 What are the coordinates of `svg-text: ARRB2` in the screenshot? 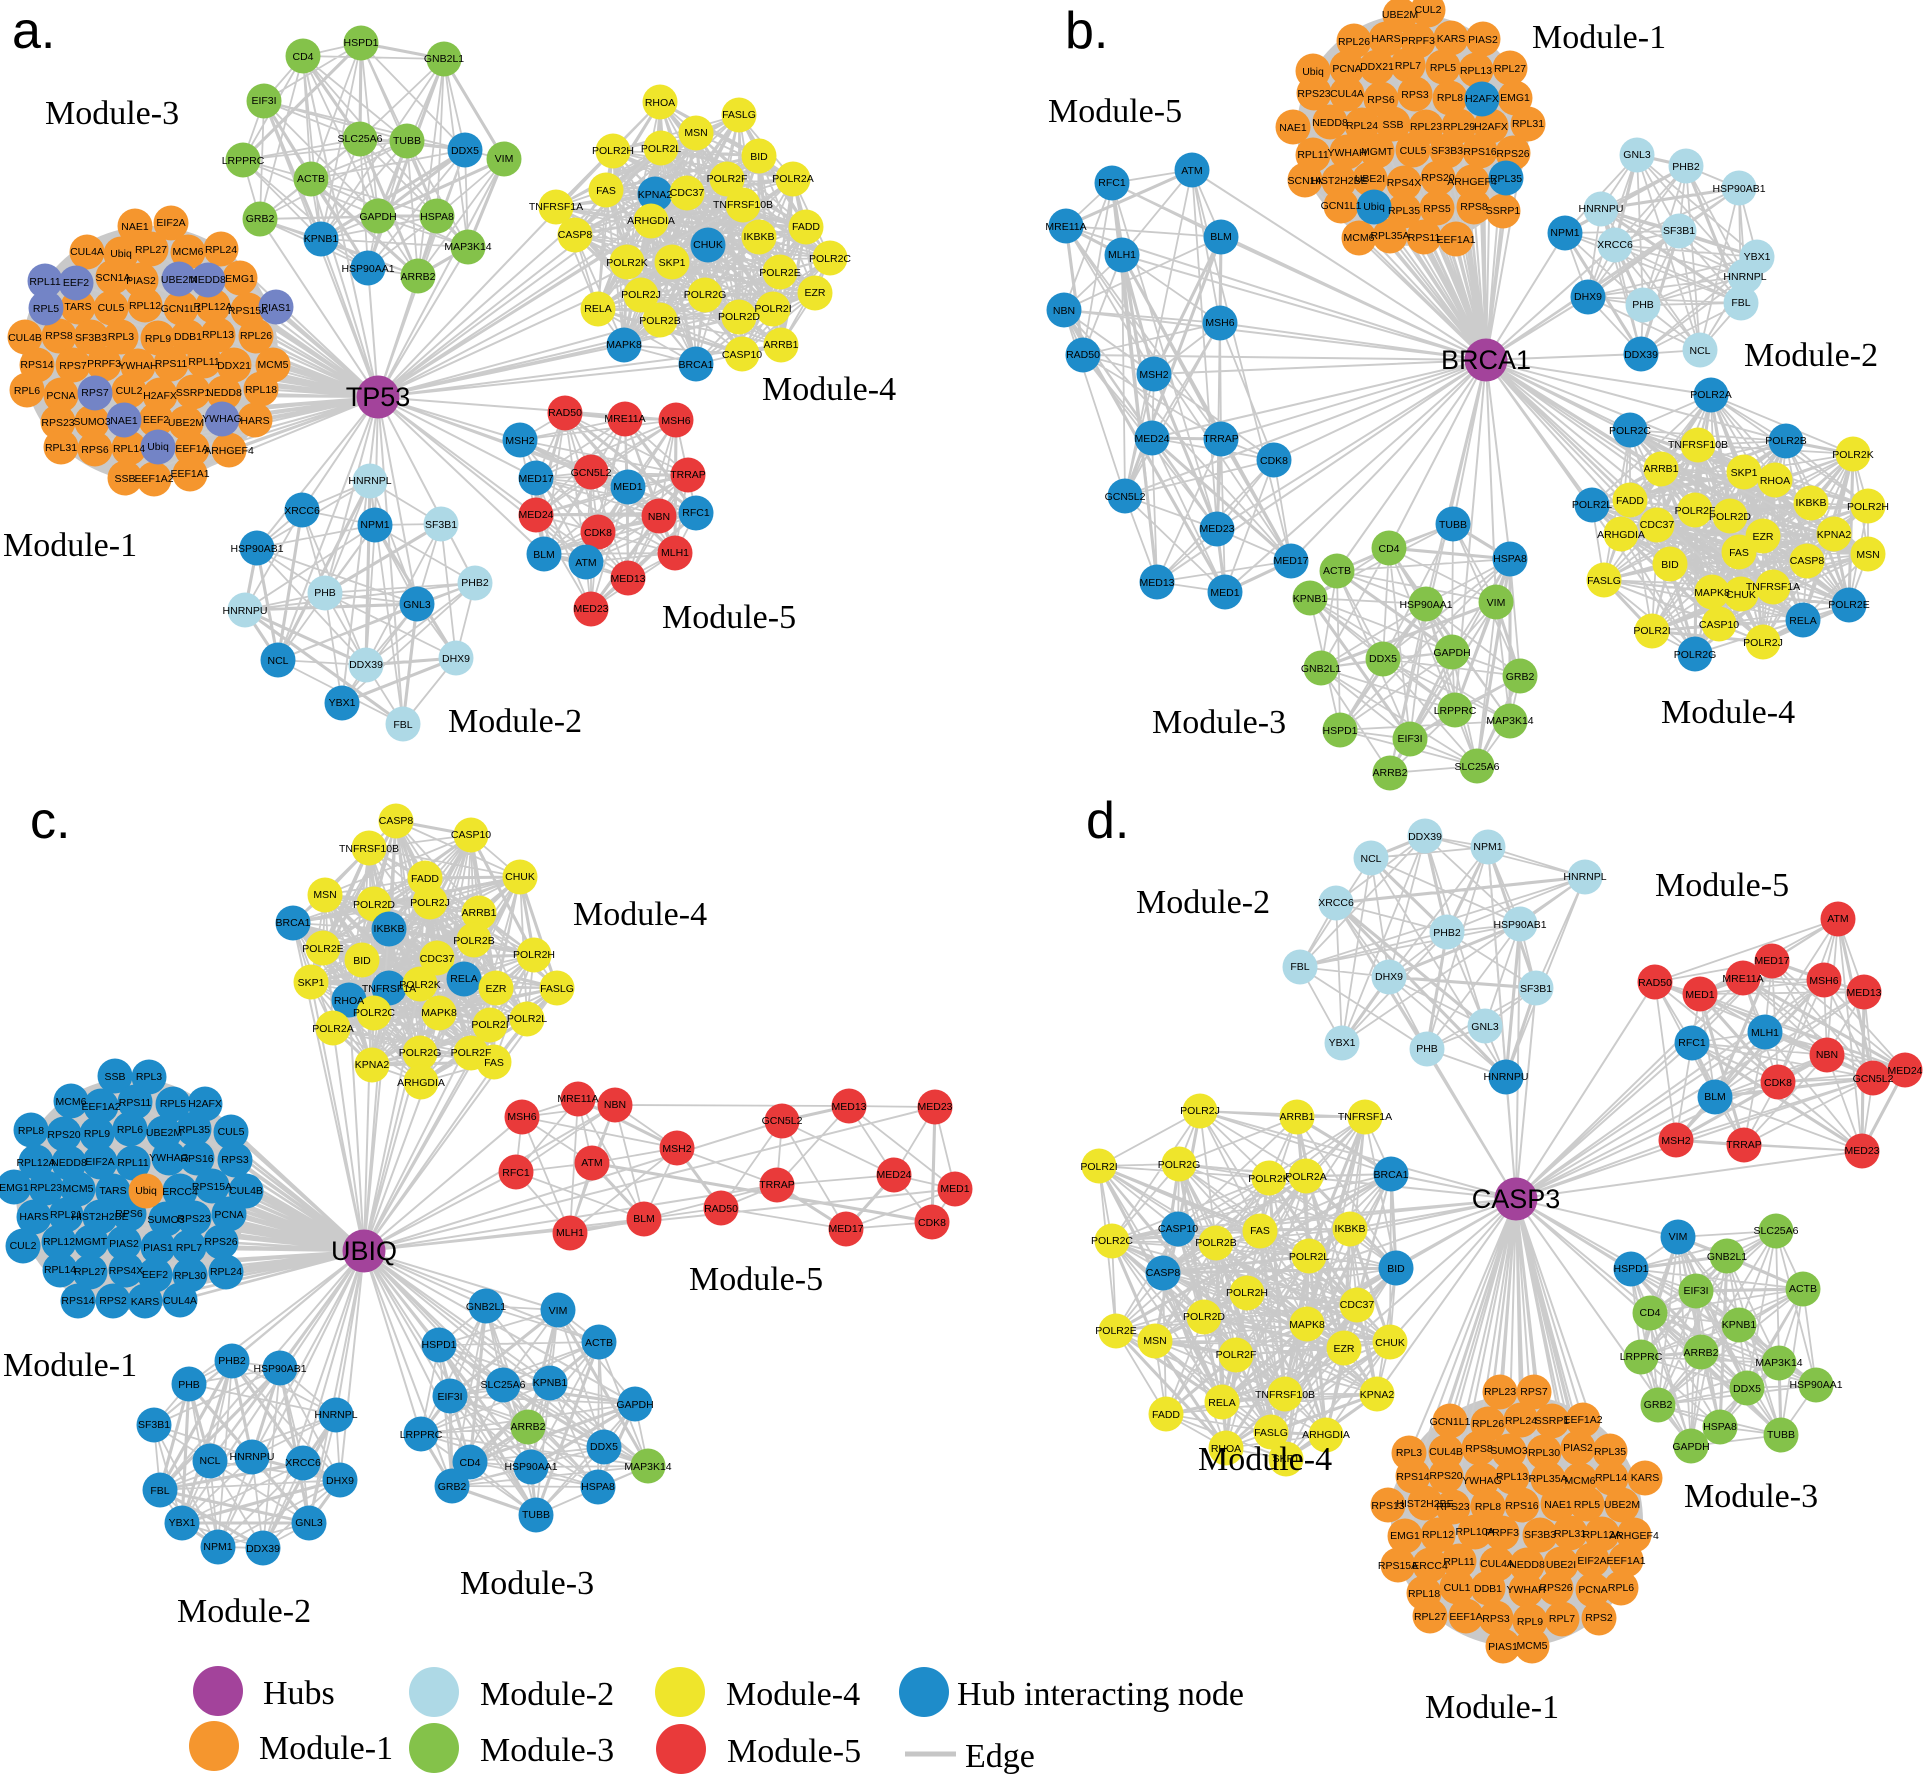 It's located at (527, 1427).